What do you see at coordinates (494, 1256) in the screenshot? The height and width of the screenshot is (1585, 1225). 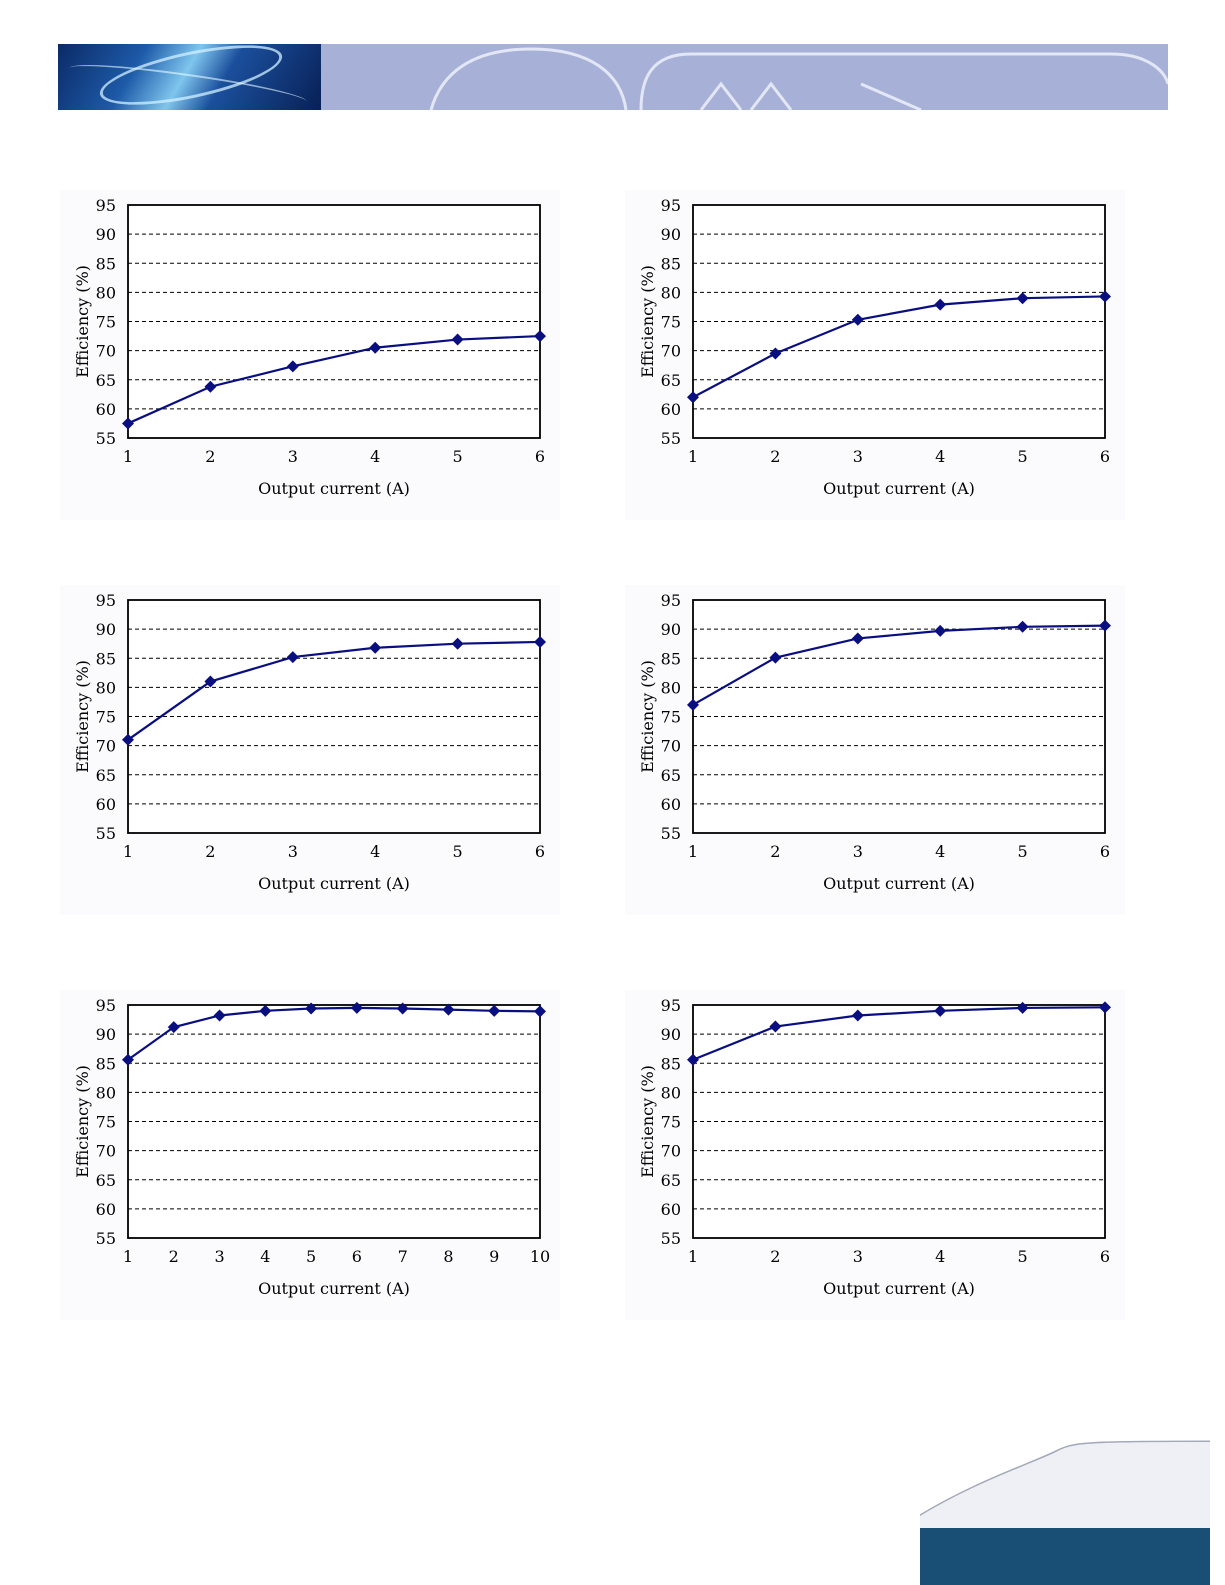 I see `x-tick-label: 9` at bounding box center [494, 1256].